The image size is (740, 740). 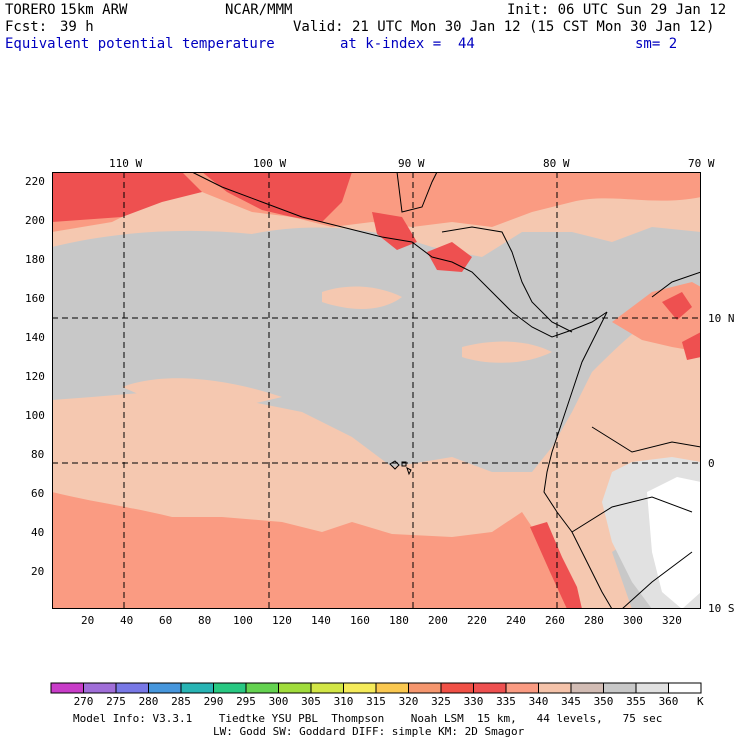 I want to click on lon-label-70w: 70 W, so click(x=701, y=163).